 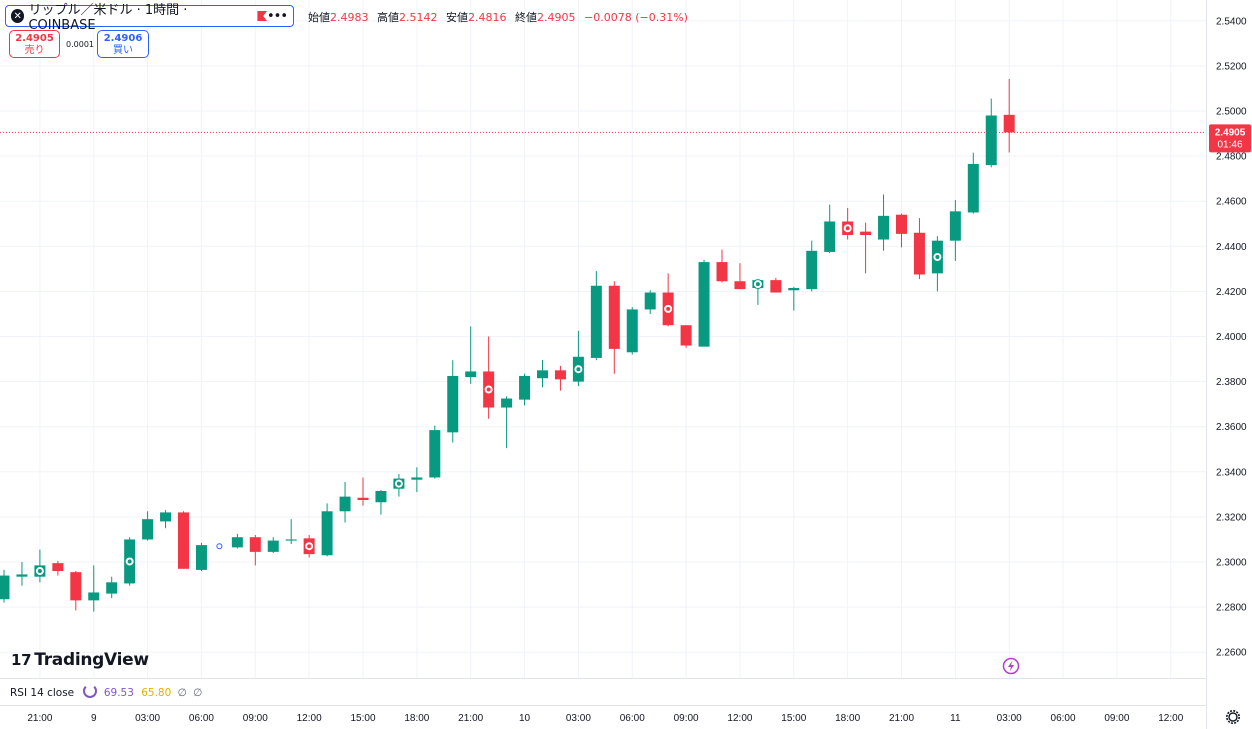 I want to click on price-tick-label: 2.4000, so click(x=1231, y=337).